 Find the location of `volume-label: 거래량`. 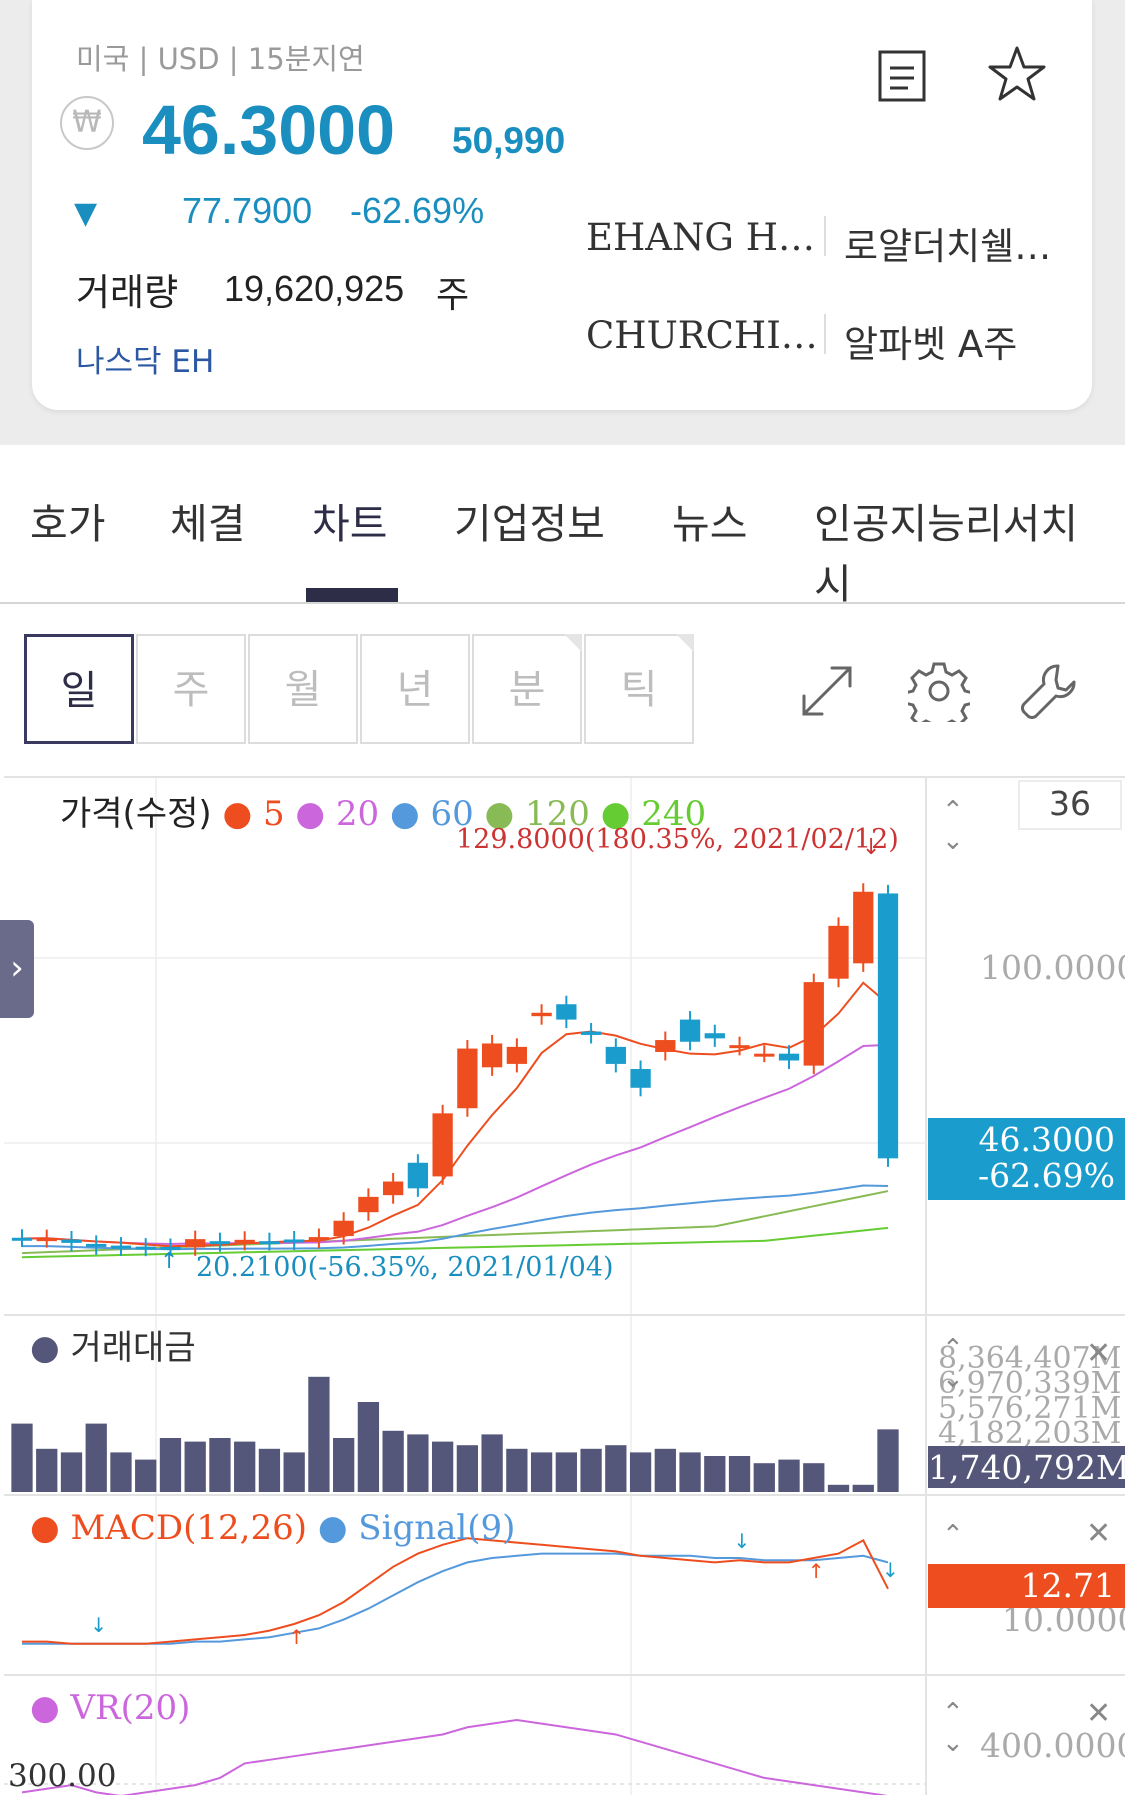

volume-label: 거래량 is located at coordinates (127, 292).